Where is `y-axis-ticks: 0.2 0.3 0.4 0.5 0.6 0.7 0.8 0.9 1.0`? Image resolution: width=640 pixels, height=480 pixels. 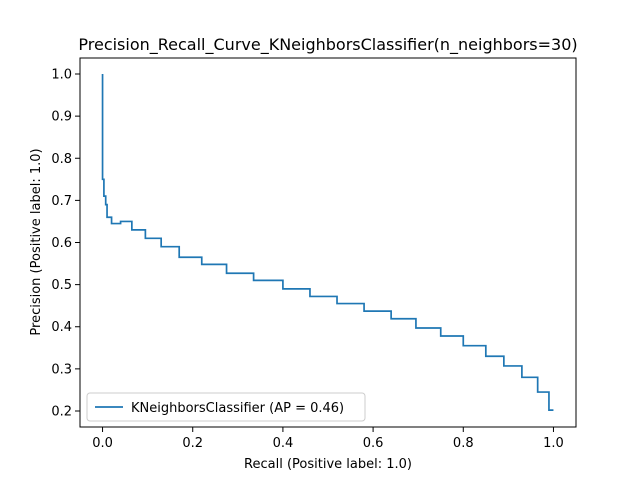 y-axis-ticks: 0.2 0.3 0.4 0.5 0.6 0.7 0.8 0.9 1.0 is located at coordinates (65, 243).